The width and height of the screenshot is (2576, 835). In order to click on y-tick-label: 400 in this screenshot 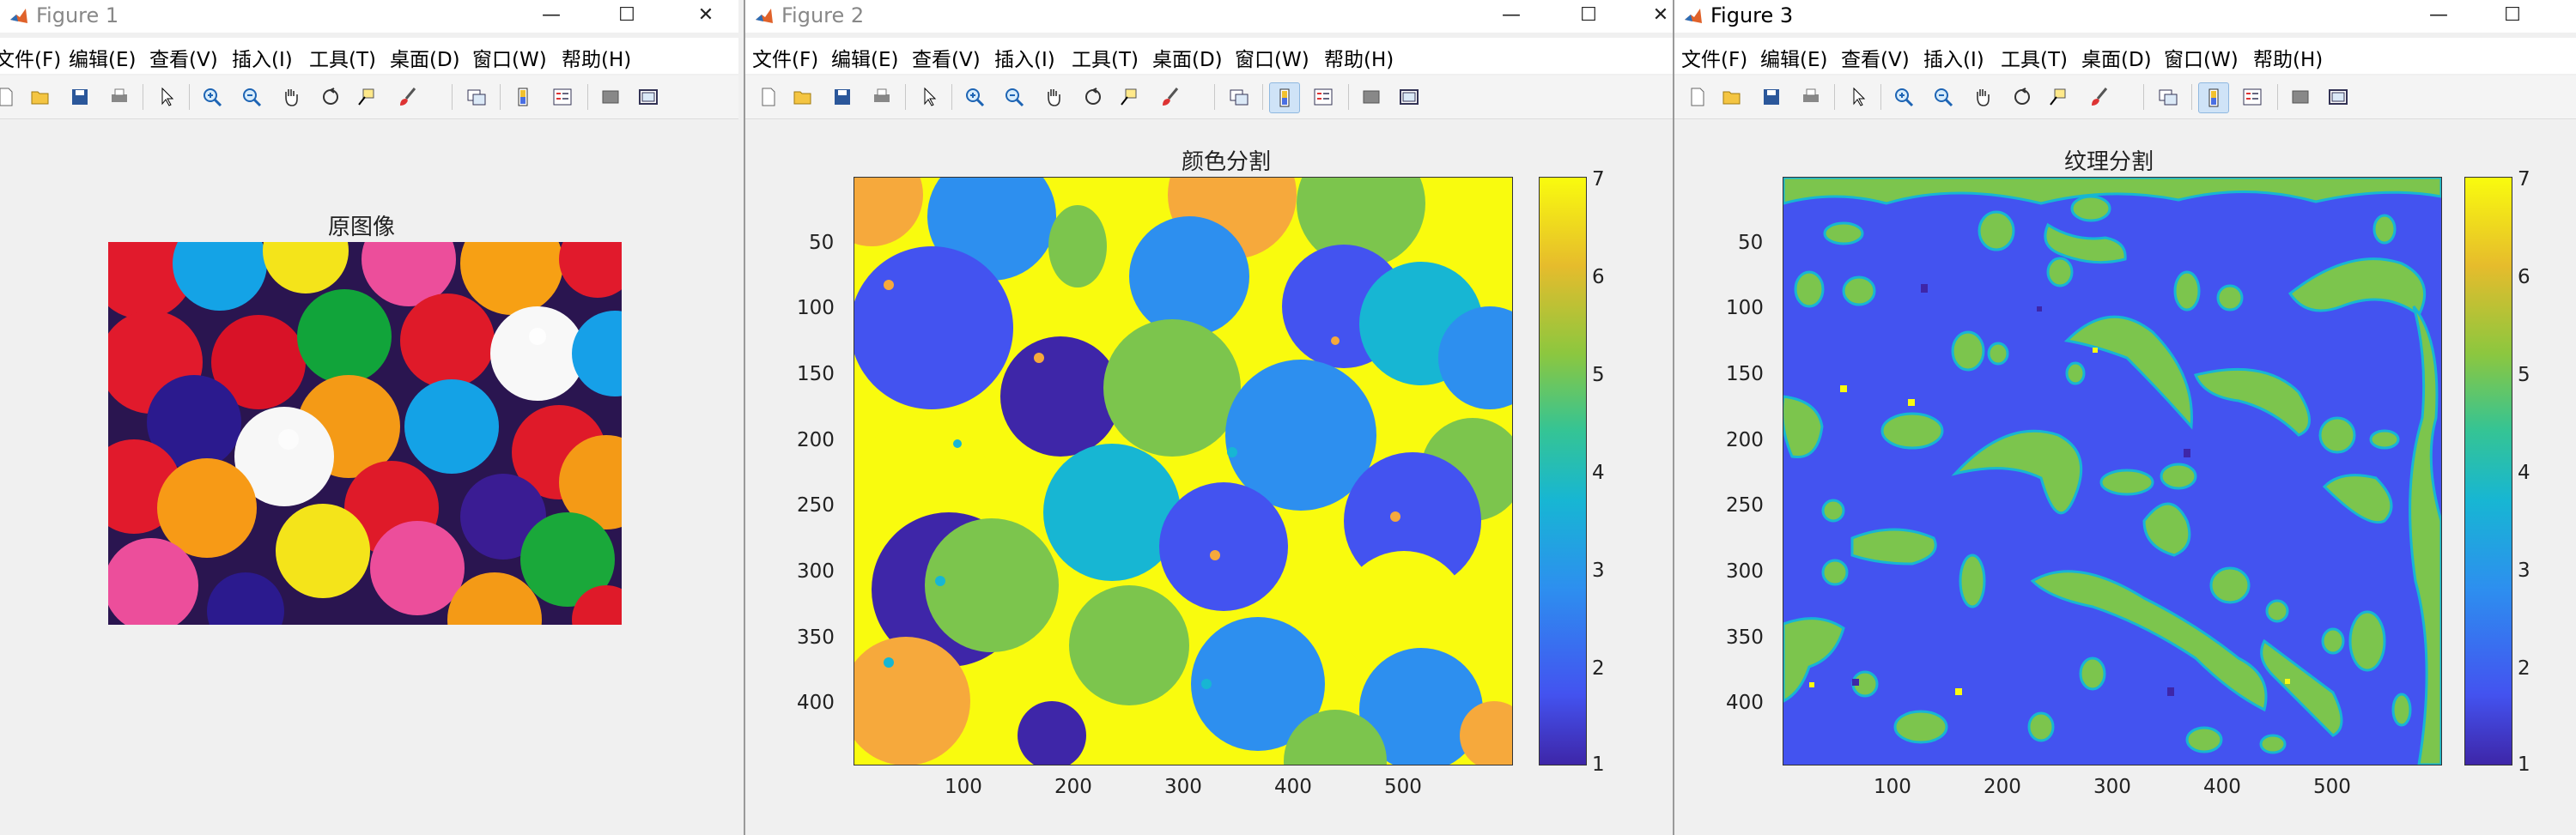, I will do `click(1745, 703)`.